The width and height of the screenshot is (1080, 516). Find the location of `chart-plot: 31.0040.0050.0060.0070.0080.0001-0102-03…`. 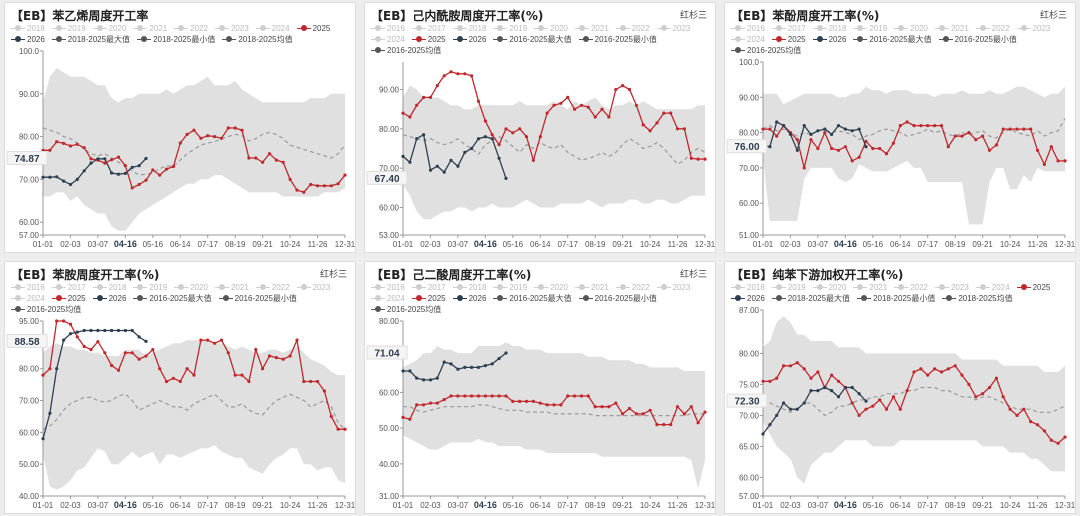

chart-plot: 31.0040.0050.0060.0070.0080.0001-0102-03… is located at coordinates (540, 413).